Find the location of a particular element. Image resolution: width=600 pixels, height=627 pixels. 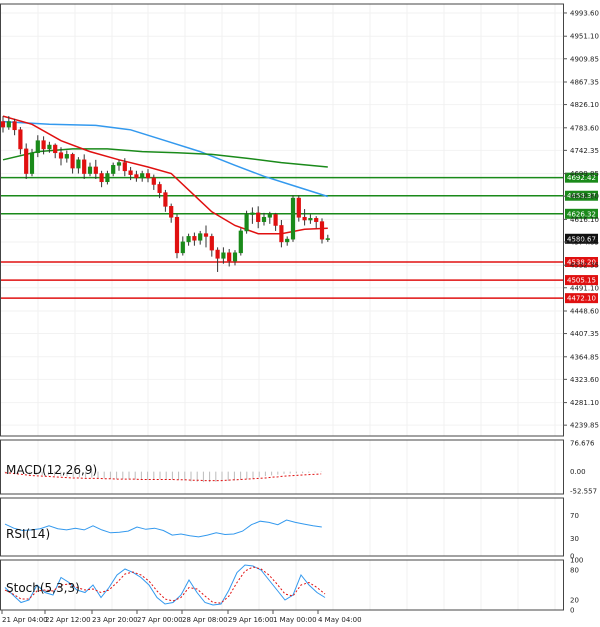

candles-group is located at coordinates (165, 194).